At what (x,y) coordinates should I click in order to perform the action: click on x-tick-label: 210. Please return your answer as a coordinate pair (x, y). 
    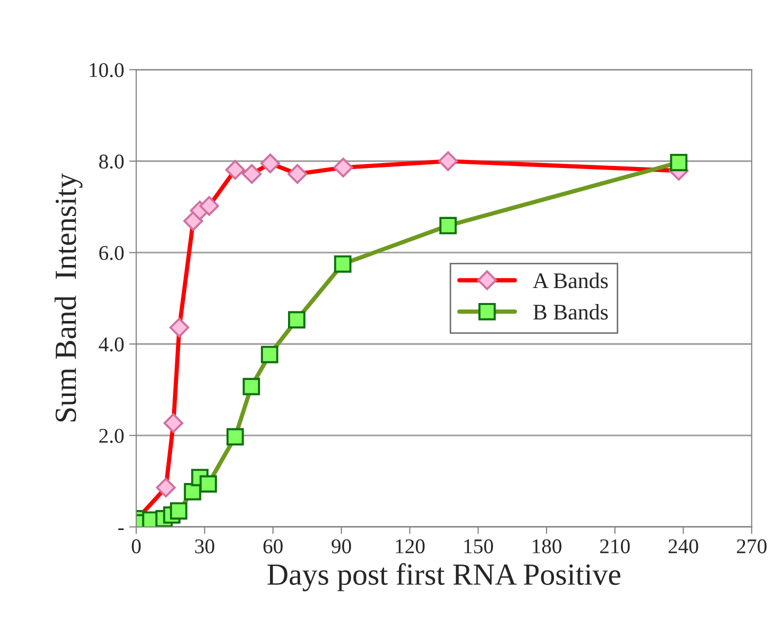
    Looking at the image, I should click on (615, 546).